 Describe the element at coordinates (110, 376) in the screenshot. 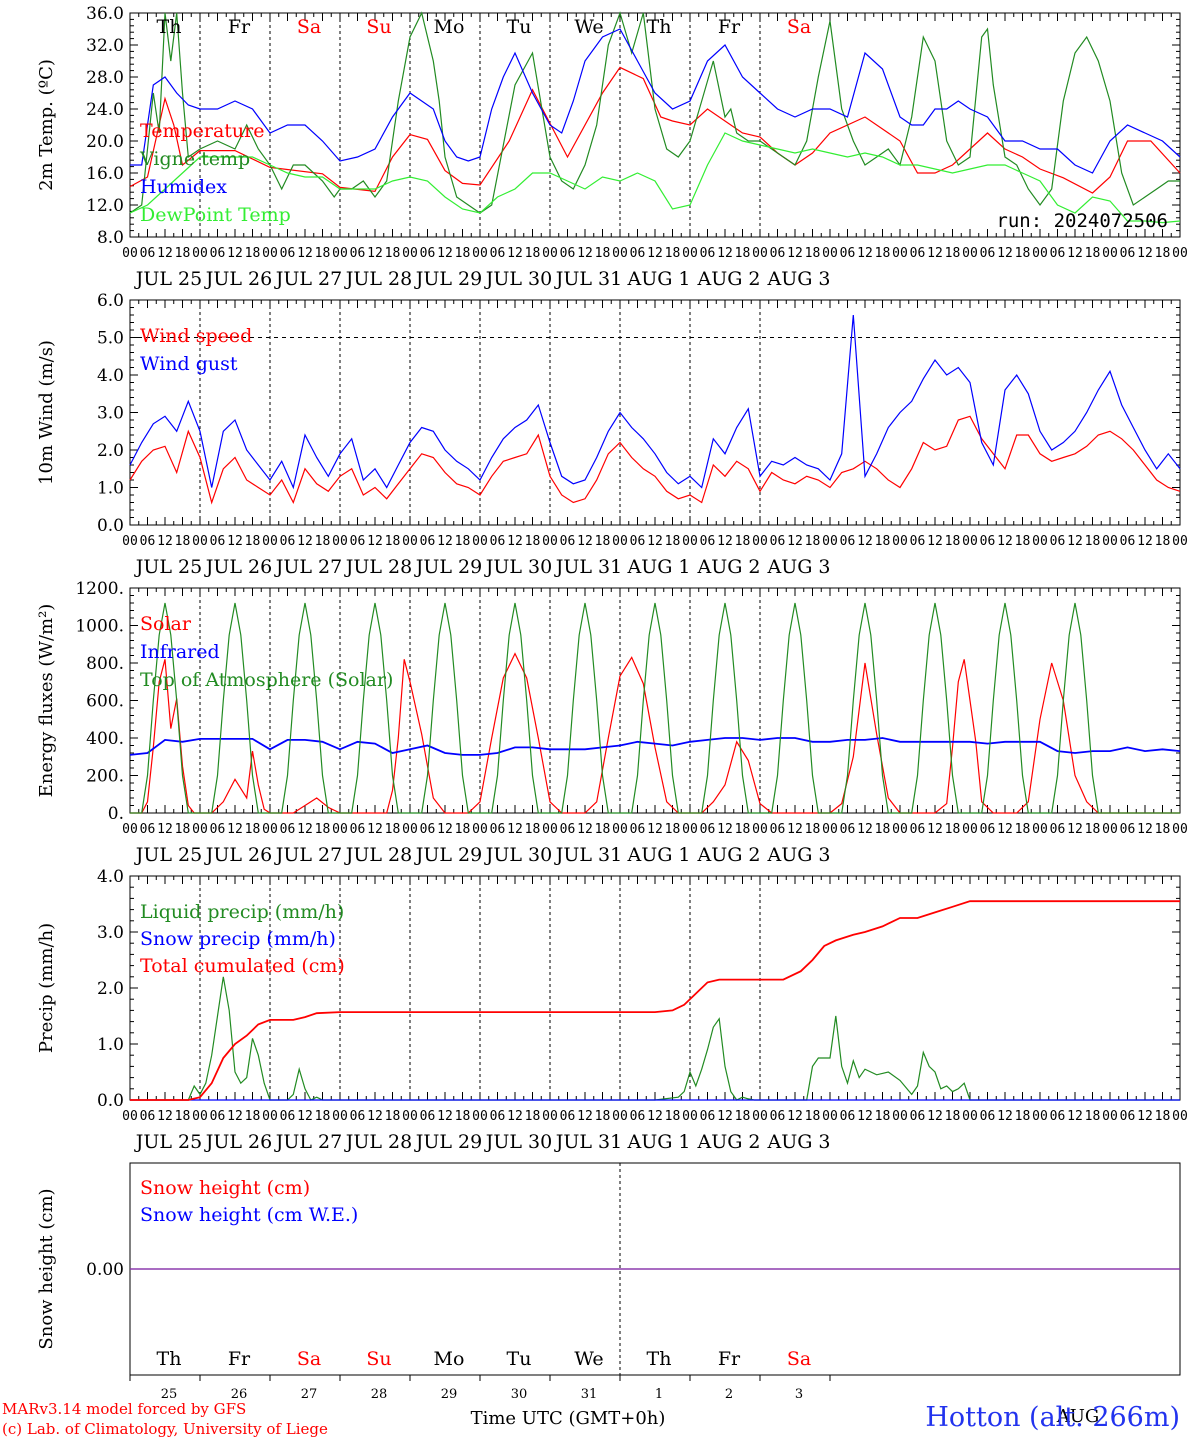

I see `y-tick-label: 4.0` at that location.